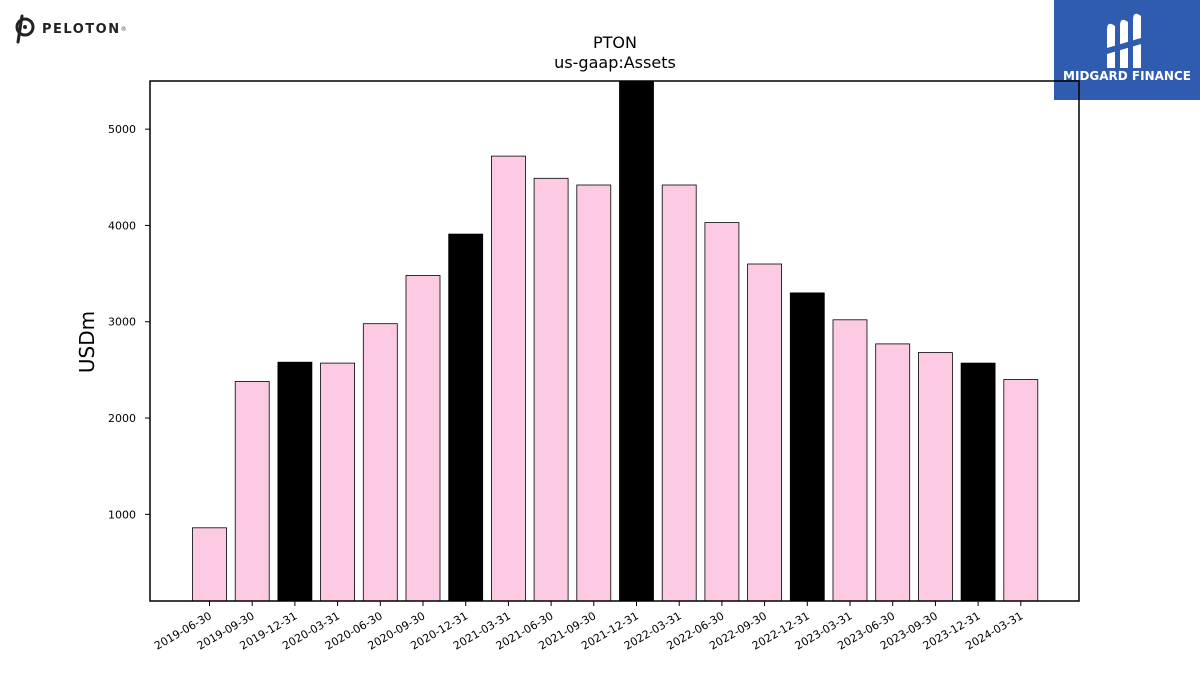  What do you see at coordinates (615, 42) in the screenshot?
I see `chart-title: PTON` at bounding box center [615, 42].